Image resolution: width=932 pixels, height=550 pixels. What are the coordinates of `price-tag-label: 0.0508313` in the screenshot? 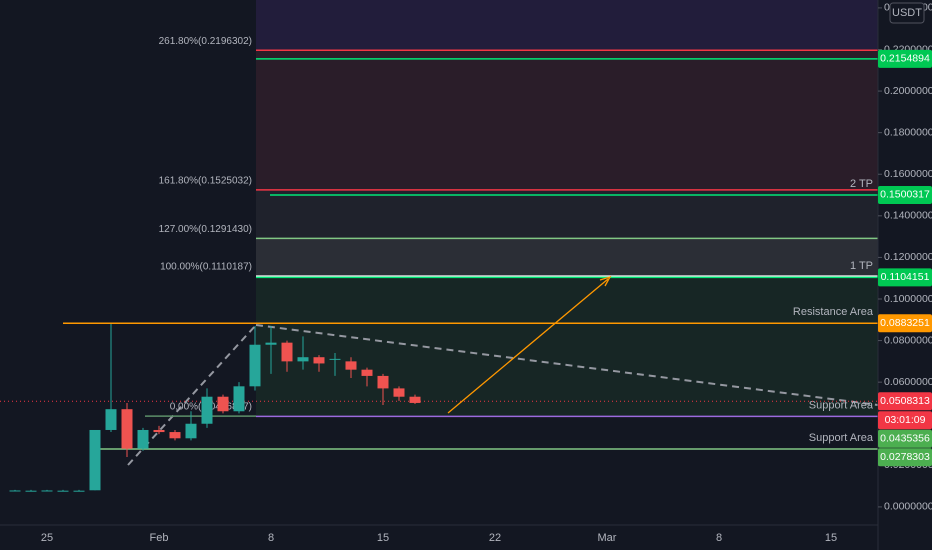 It's located at (905, 401).